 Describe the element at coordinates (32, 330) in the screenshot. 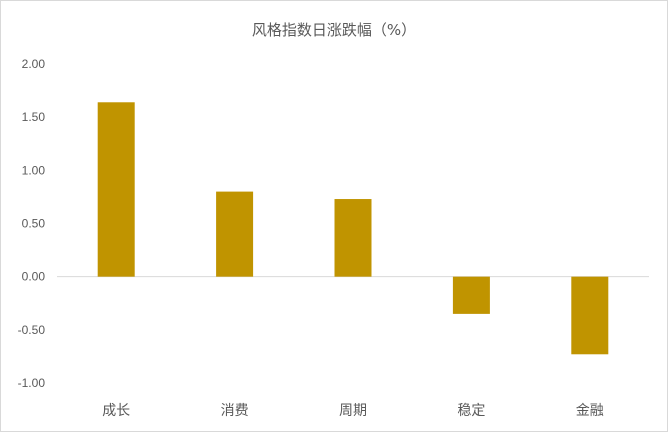

I see `y-tick-label: -0.50` at that location.